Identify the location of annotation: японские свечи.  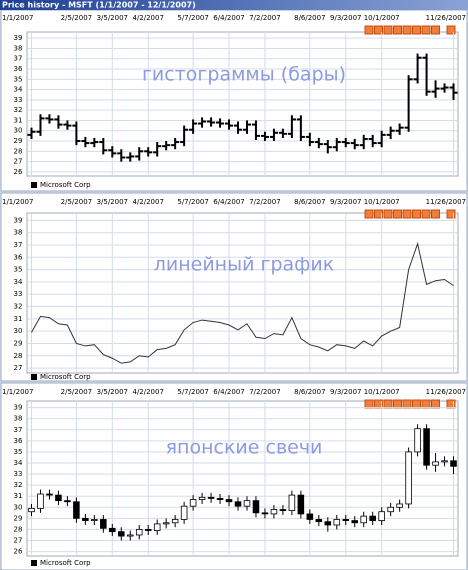
(244, 448).